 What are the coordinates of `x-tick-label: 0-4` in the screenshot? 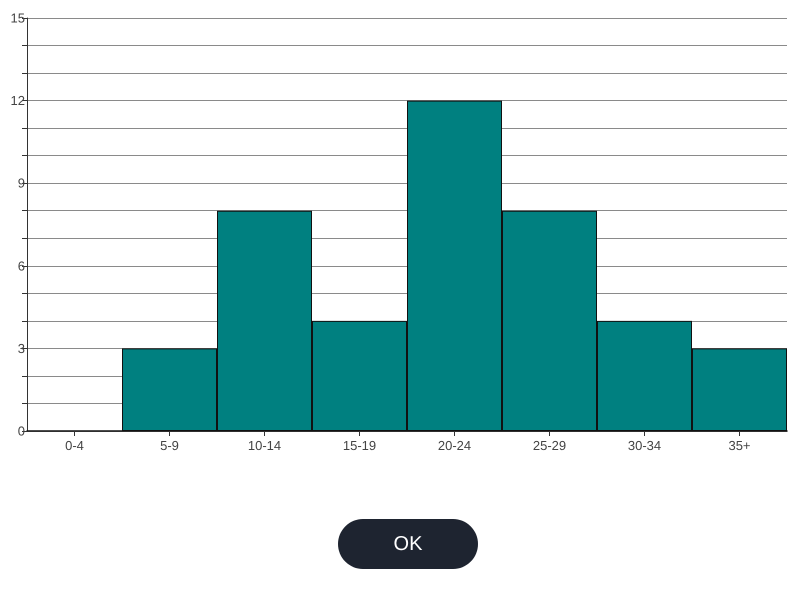 It's located at (74, 445).